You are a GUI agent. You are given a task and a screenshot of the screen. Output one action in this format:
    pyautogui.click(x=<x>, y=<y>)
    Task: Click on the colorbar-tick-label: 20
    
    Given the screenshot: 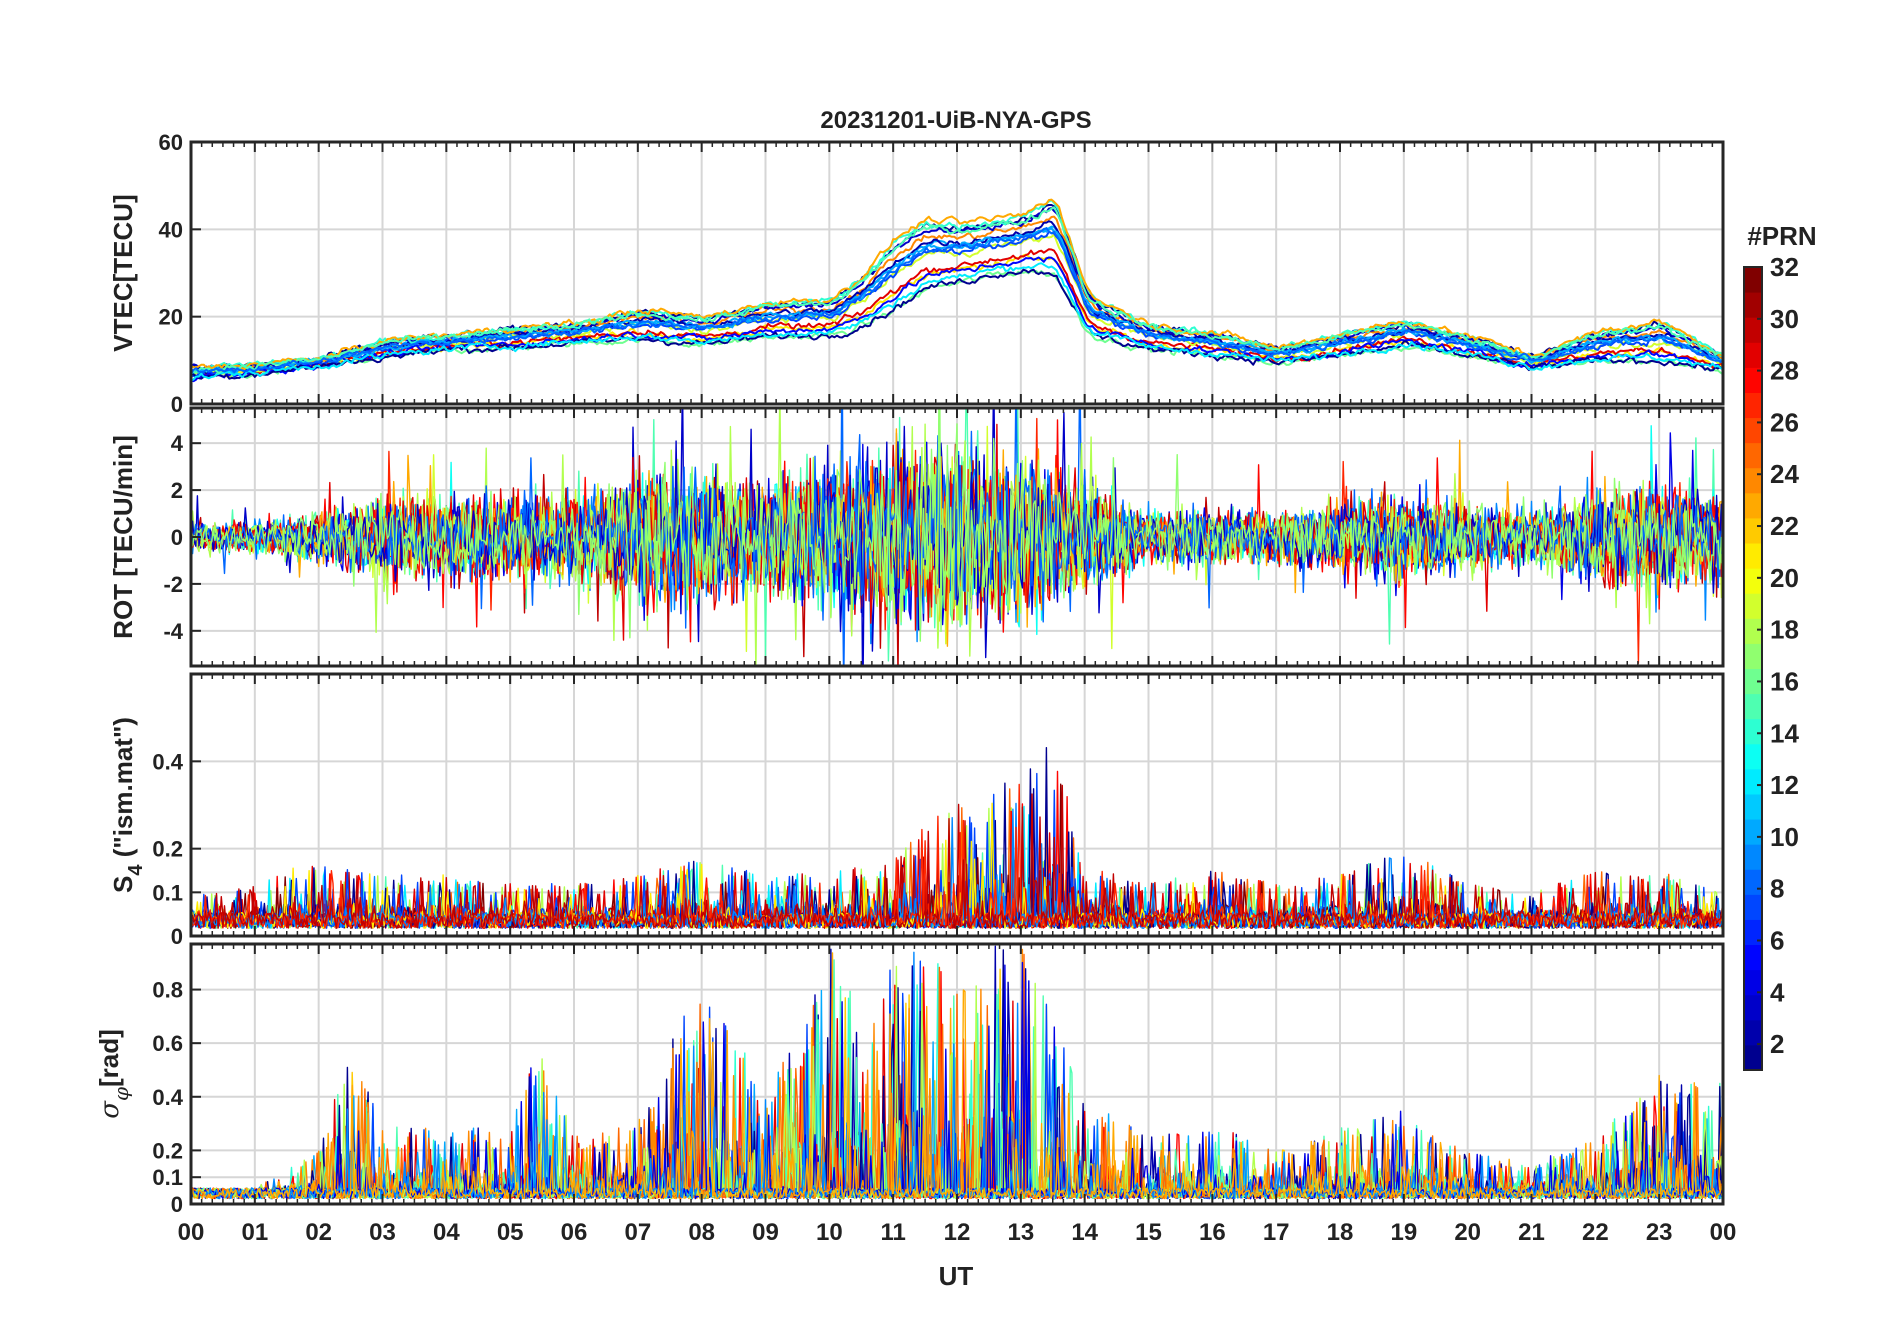 What is the action you would take?
    pyautogui.click(x=1784, y=578)
    